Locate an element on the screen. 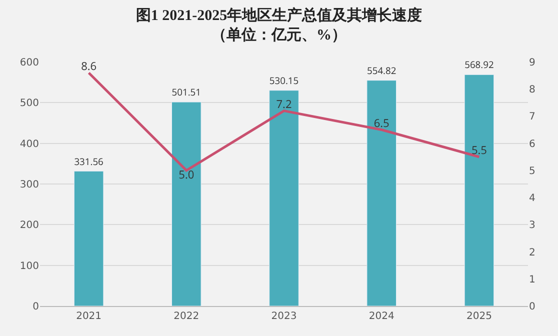 This screenshot has width=558, height=336. data-label: 530.15 is located at coordinates (284, 80).